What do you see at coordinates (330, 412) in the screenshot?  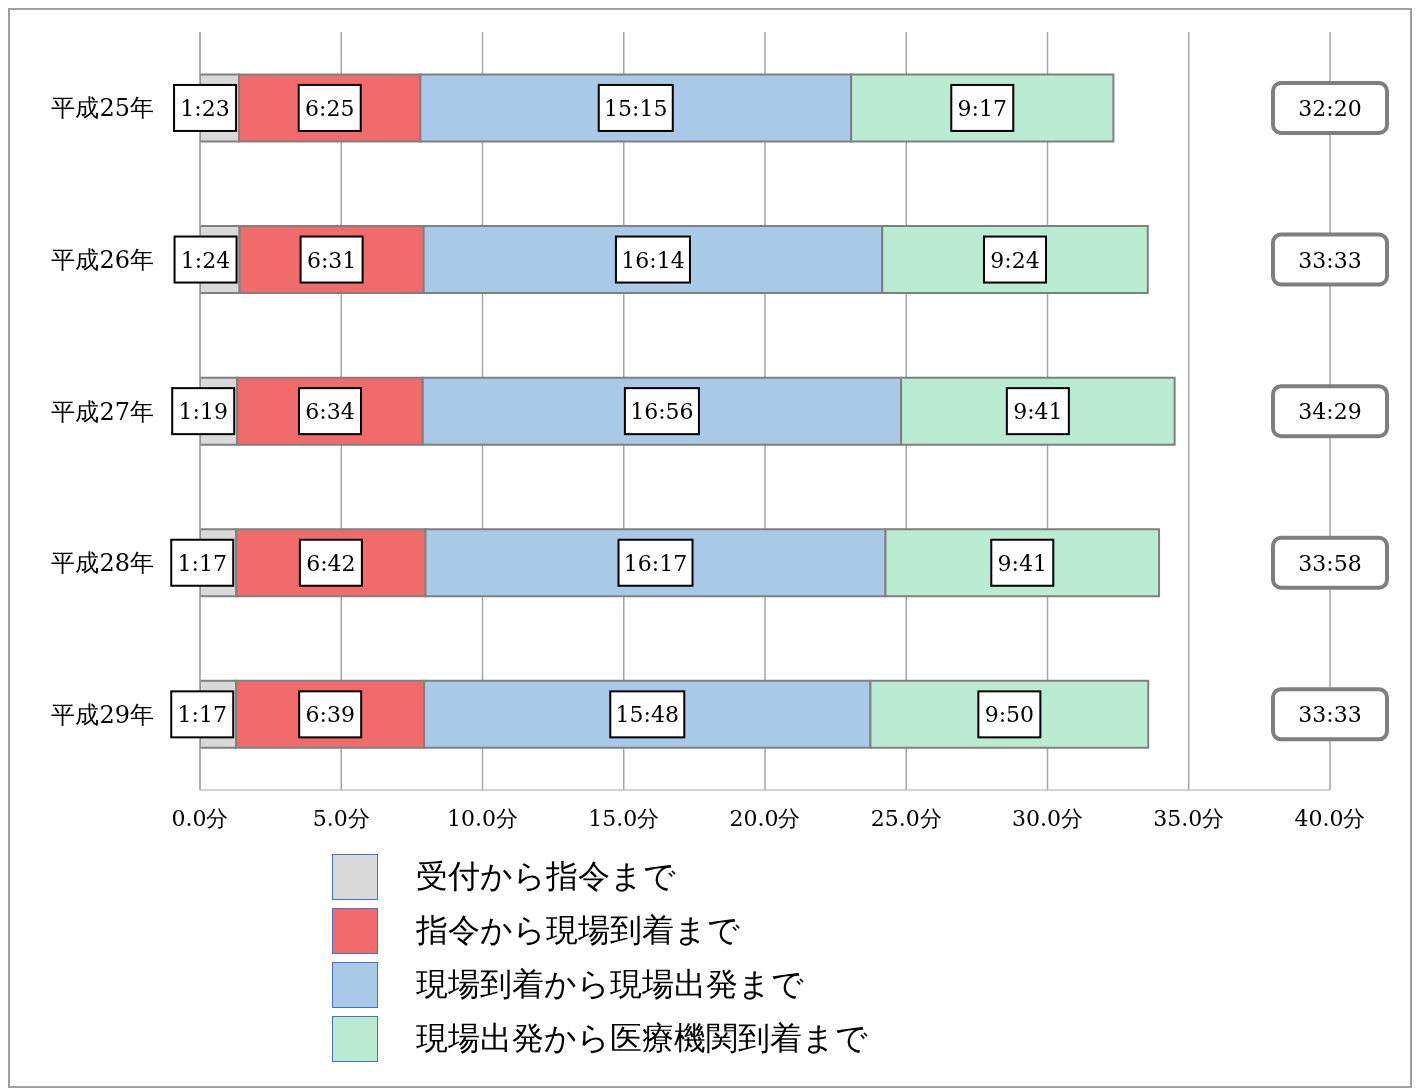 I see `data-label: 6:34` at bounding box center [330, 412].